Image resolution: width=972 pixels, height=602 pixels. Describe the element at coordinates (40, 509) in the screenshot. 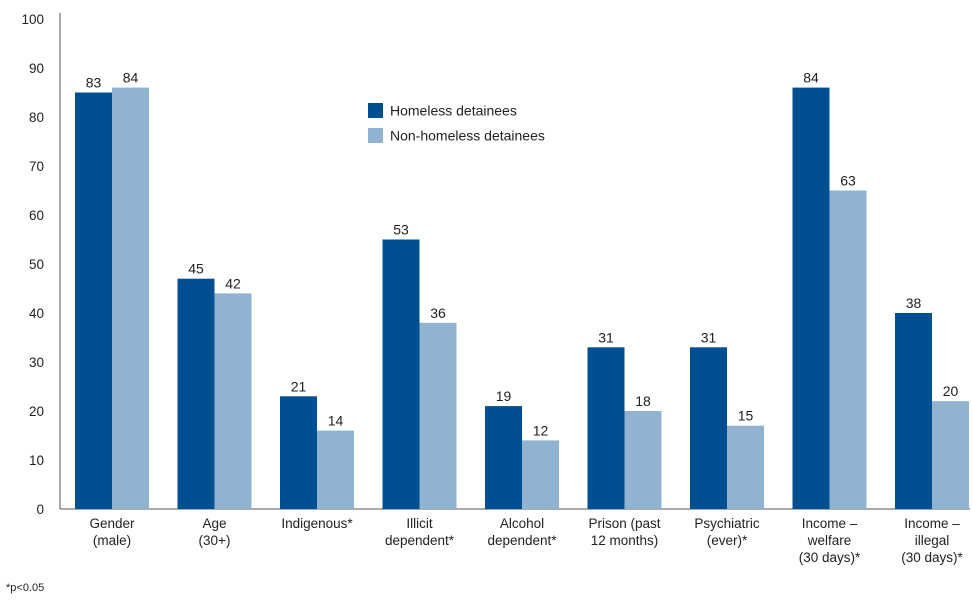

I see `y-tick-label: 0` at that location.